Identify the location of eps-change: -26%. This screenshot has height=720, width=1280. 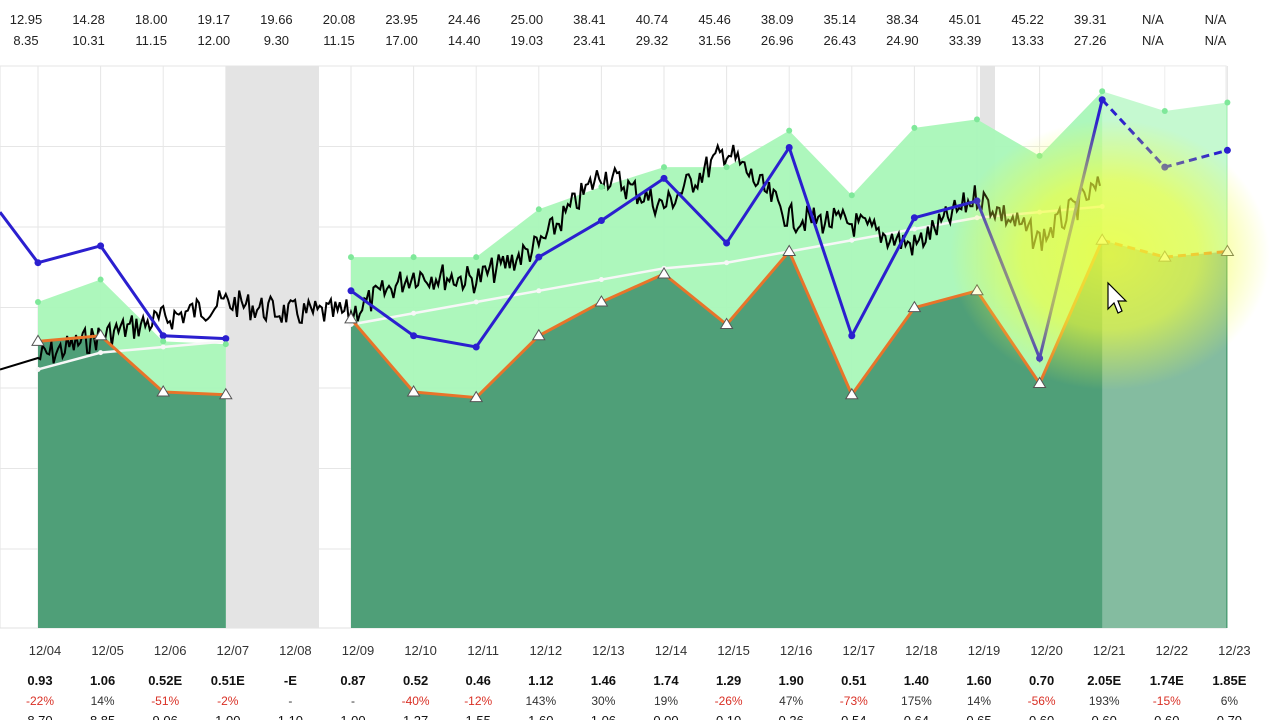
(729, 701).